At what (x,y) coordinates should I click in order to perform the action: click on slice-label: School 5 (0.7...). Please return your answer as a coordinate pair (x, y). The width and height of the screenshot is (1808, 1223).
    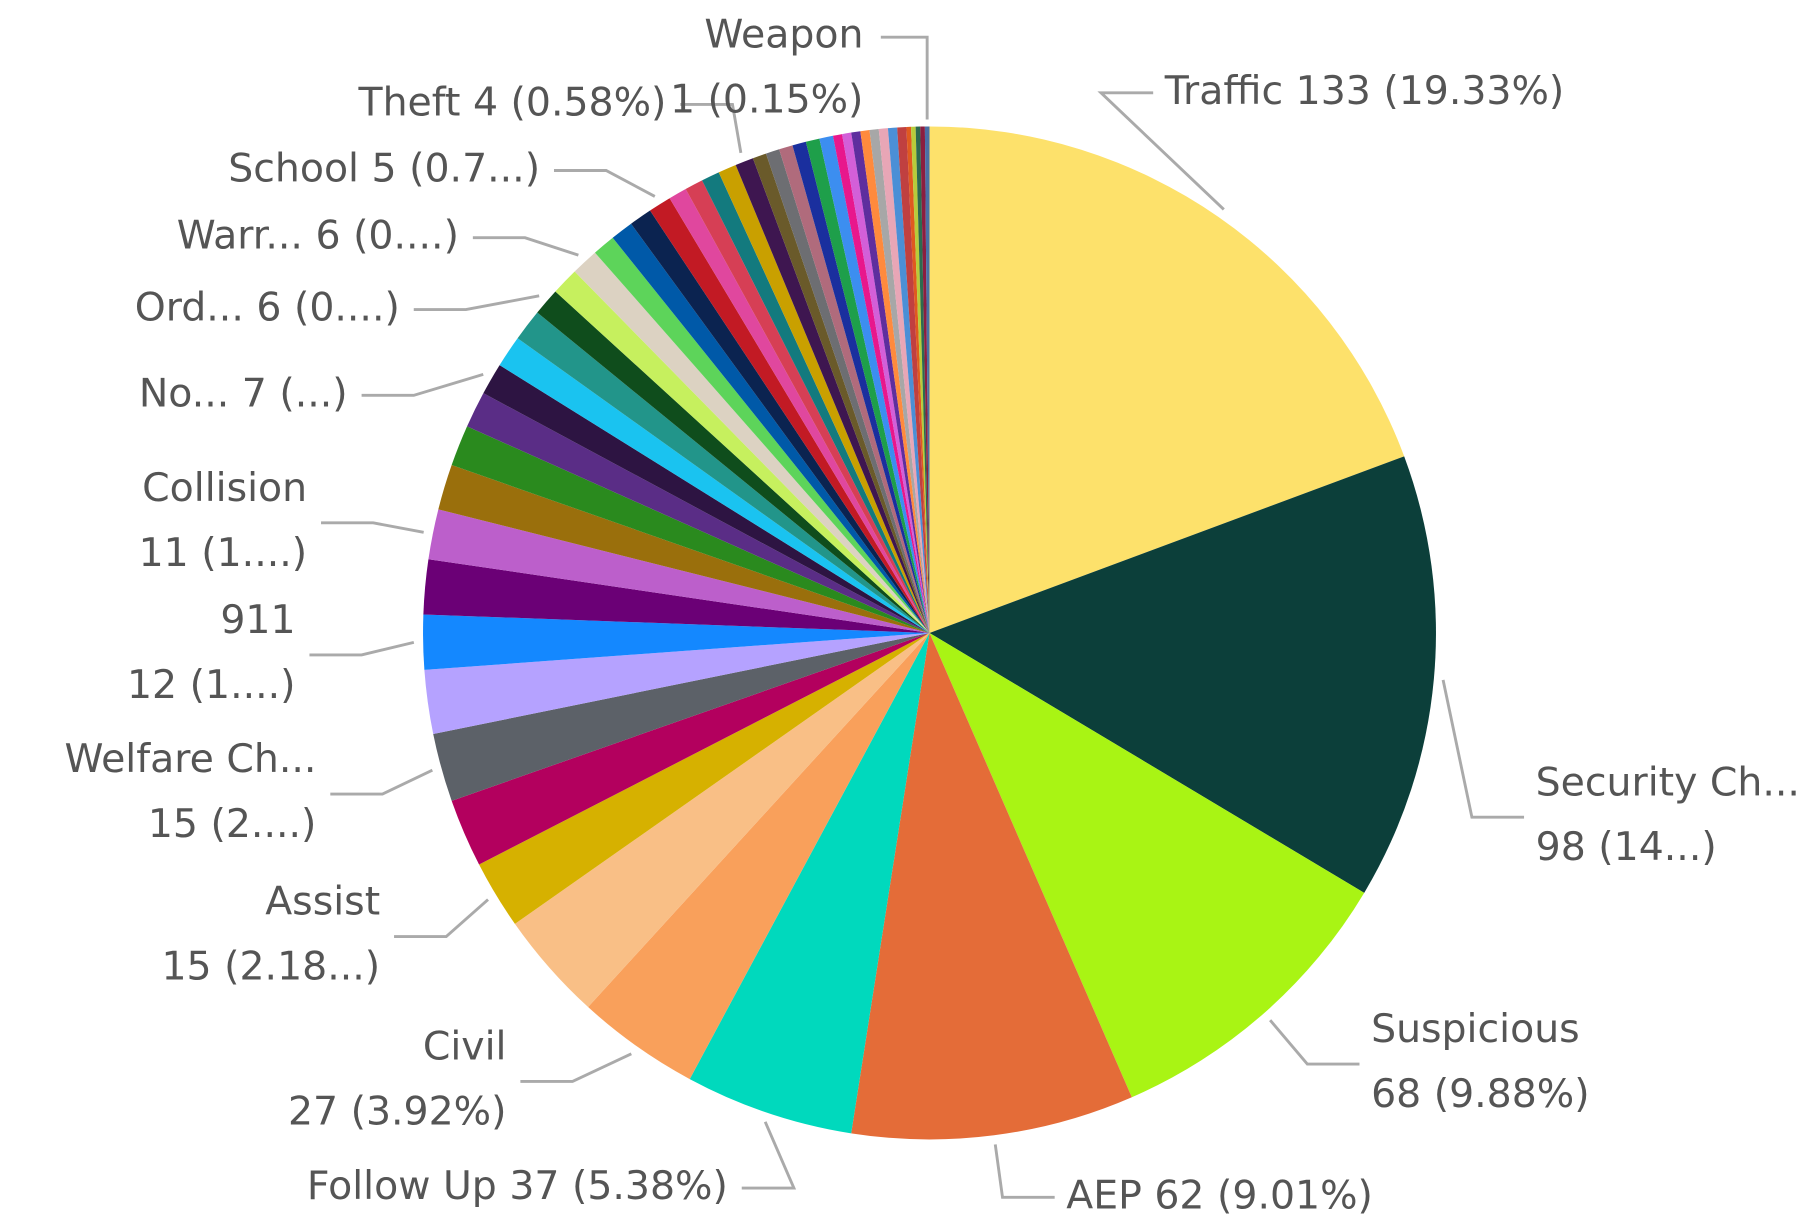
    Looking at the image, I should click on (384, 168).